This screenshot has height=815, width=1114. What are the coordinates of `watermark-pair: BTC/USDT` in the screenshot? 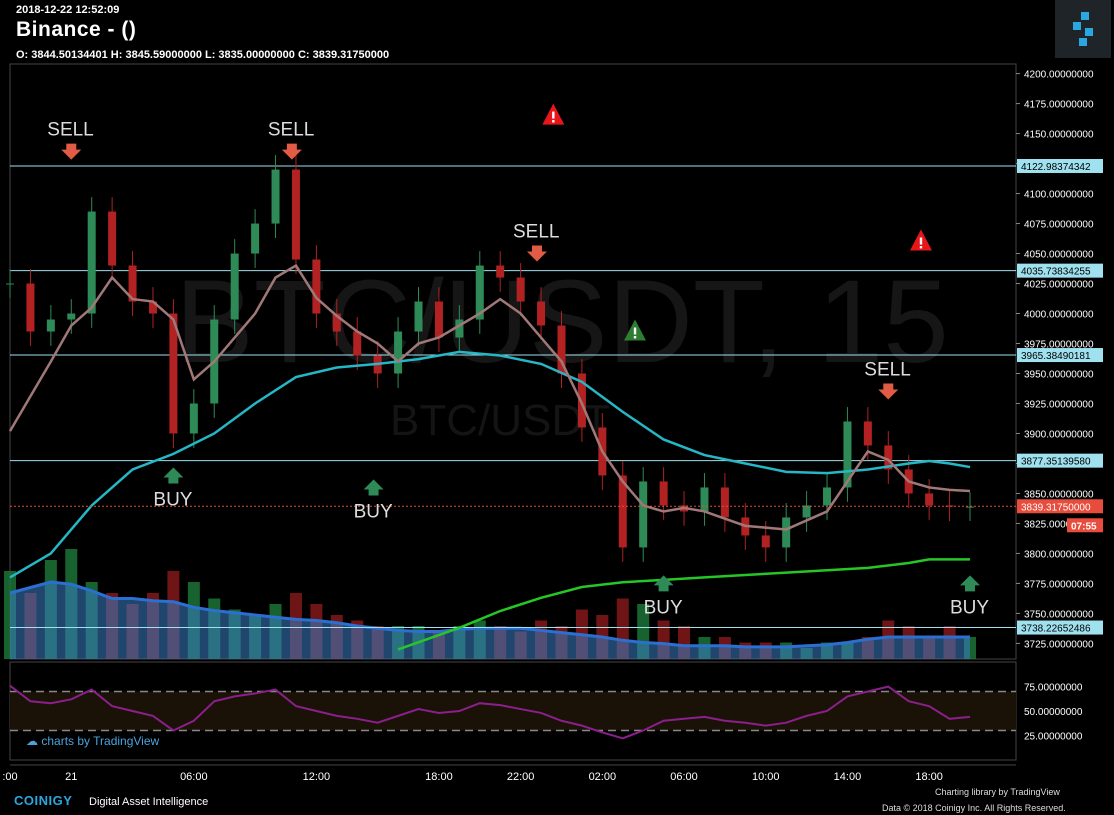 It's located at (500, 420).